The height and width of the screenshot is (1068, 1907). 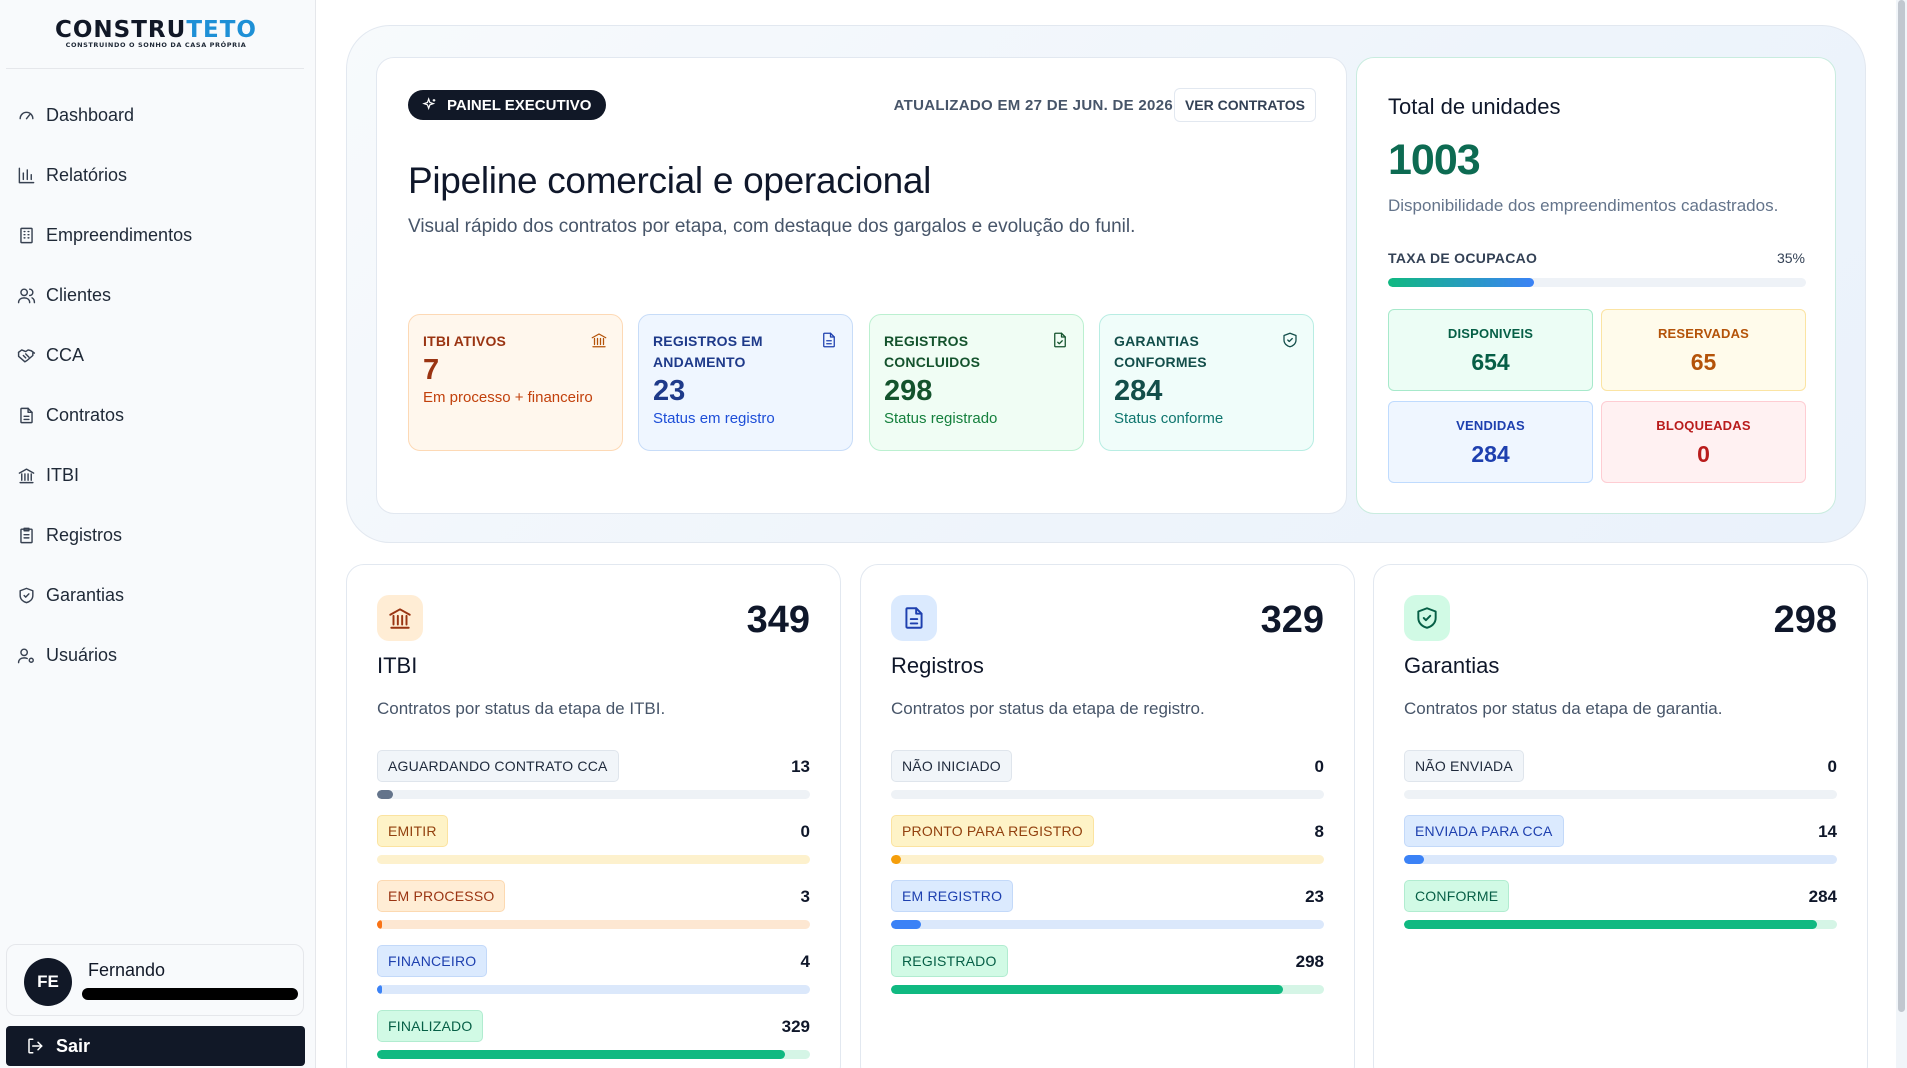 I want to click on sidebar-item-dashboard: Dashboard, so click(x=158, y=115).